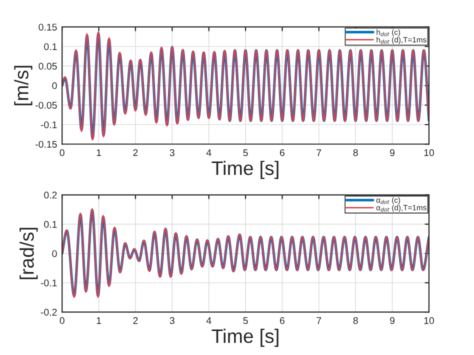 The width and height of the screenshot is (474, 355). What do you see at coordinates (46, 105) in the screenshot?
I see `y-tick-label: -0.05` at bounding box center [46, 105].